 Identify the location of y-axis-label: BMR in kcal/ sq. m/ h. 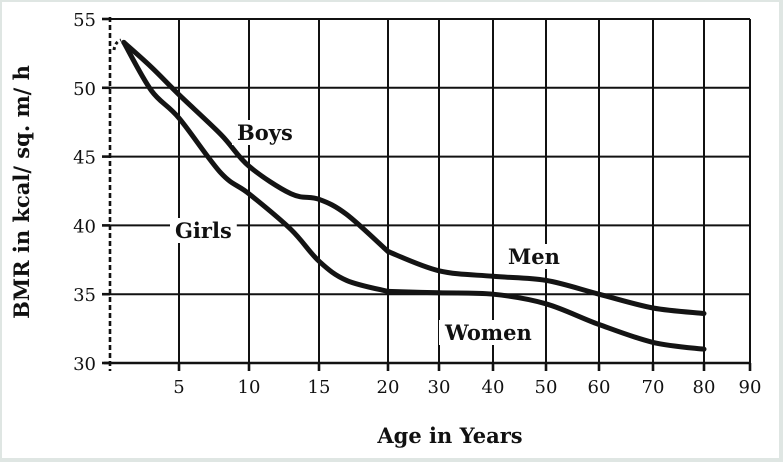
(21, 192).